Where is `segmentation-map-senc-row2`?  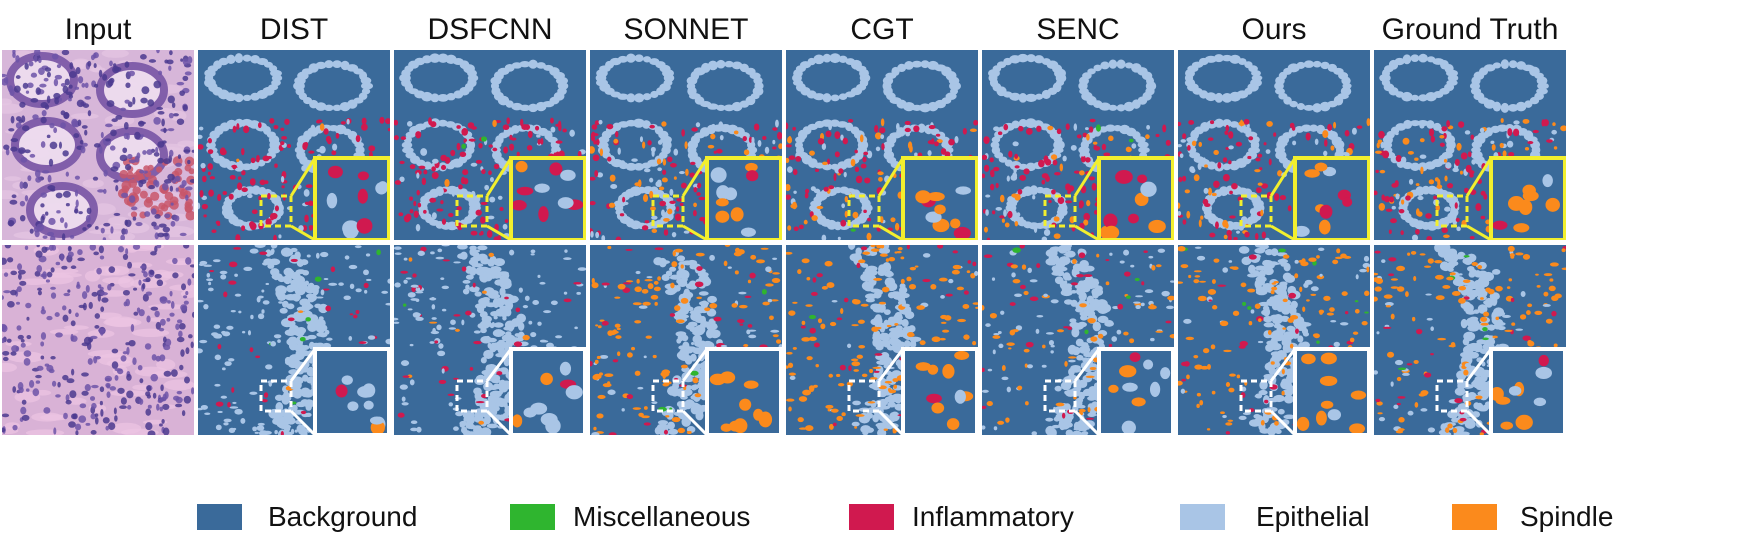
segmentation-map-senc-row2 is located at coordinates (1078, 340).